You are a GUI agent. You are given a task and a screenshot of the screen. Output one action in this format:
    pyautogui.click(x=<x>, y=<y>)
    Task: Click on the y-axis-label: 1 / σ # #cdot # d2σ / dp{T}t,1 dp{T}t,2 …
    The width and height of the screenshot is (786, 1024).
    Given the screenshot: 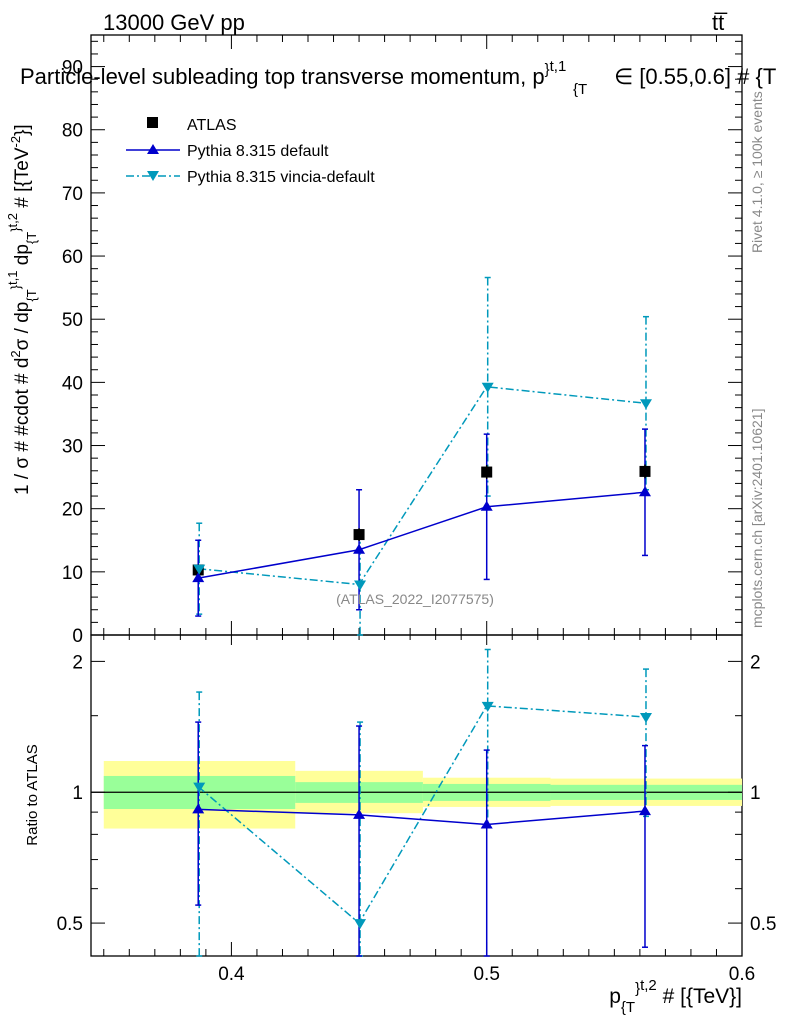 What is the action you would take?
    pyautogui.click(x=22, y=309)
    